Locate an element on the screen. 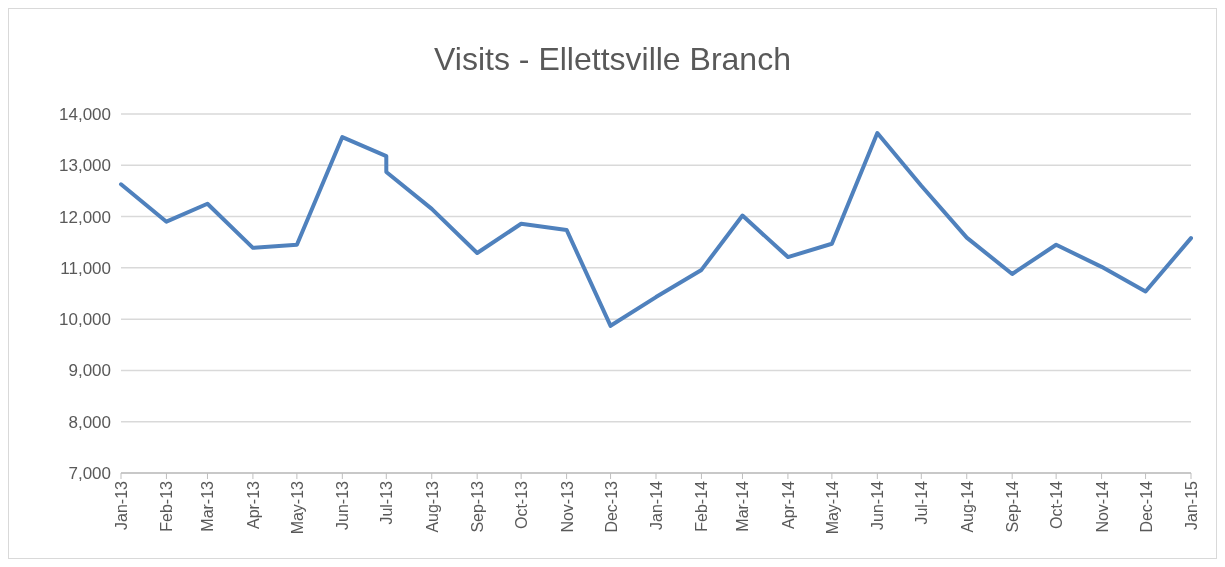 This screenshot has width=1225, height=567. y-tick-label: 10,000 is located at coordinates (85, 320).